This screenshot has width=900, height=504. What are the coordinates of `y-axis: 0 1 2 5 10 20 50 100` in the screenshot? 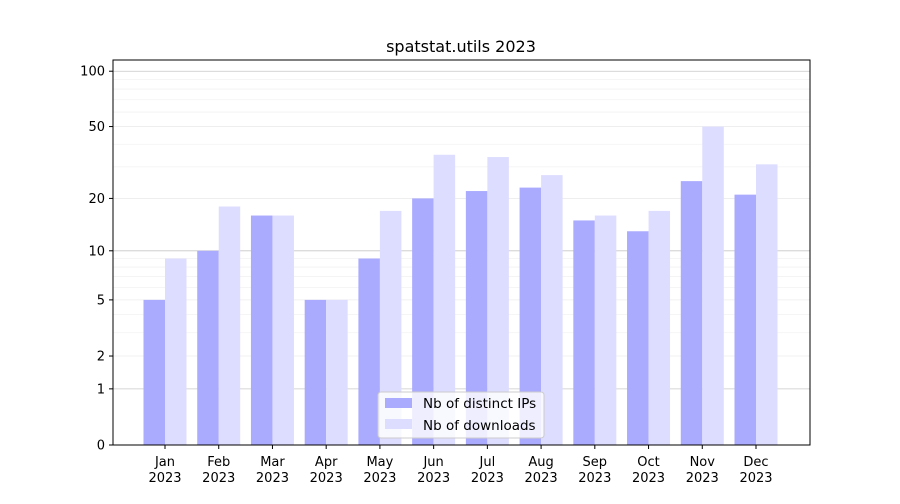 It's located at (96, 259).